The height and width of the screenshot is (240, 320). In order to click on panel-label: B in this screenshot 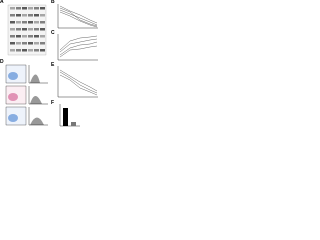, I will do `click(53, 2)`.